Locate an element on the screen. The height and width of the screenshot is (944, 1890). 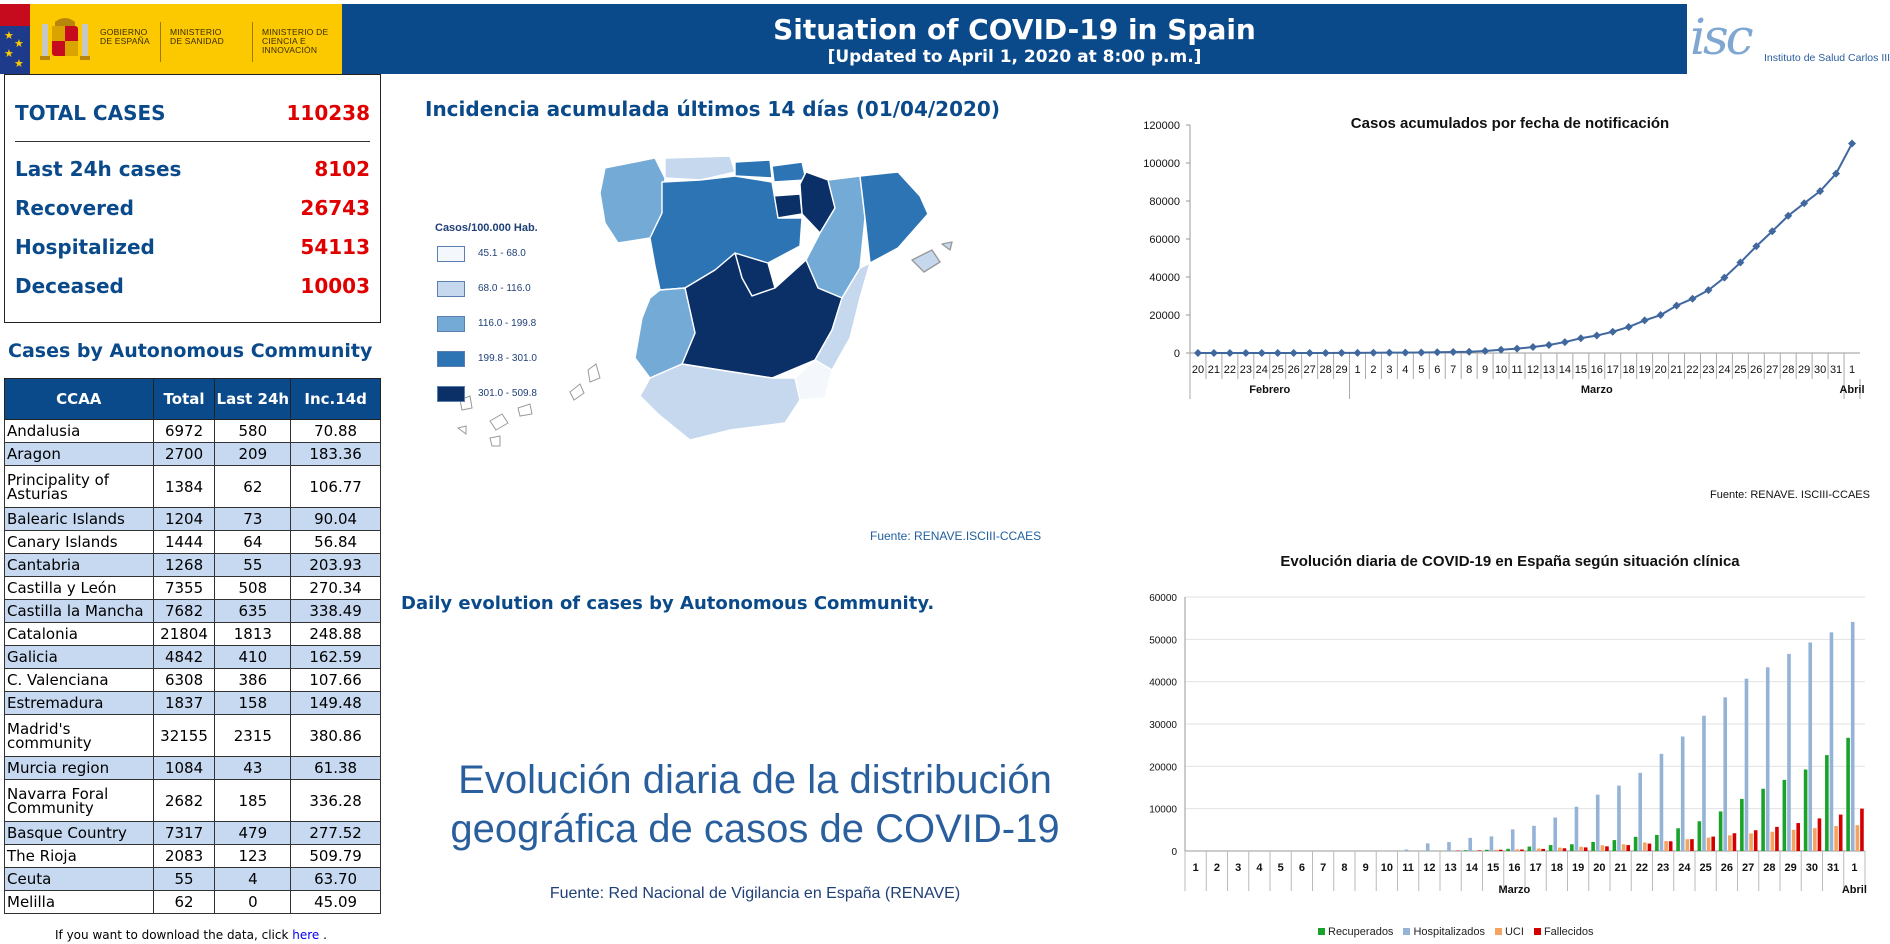
chart2-legend-item: Fallecidos is located at coordinates (1563, 932).